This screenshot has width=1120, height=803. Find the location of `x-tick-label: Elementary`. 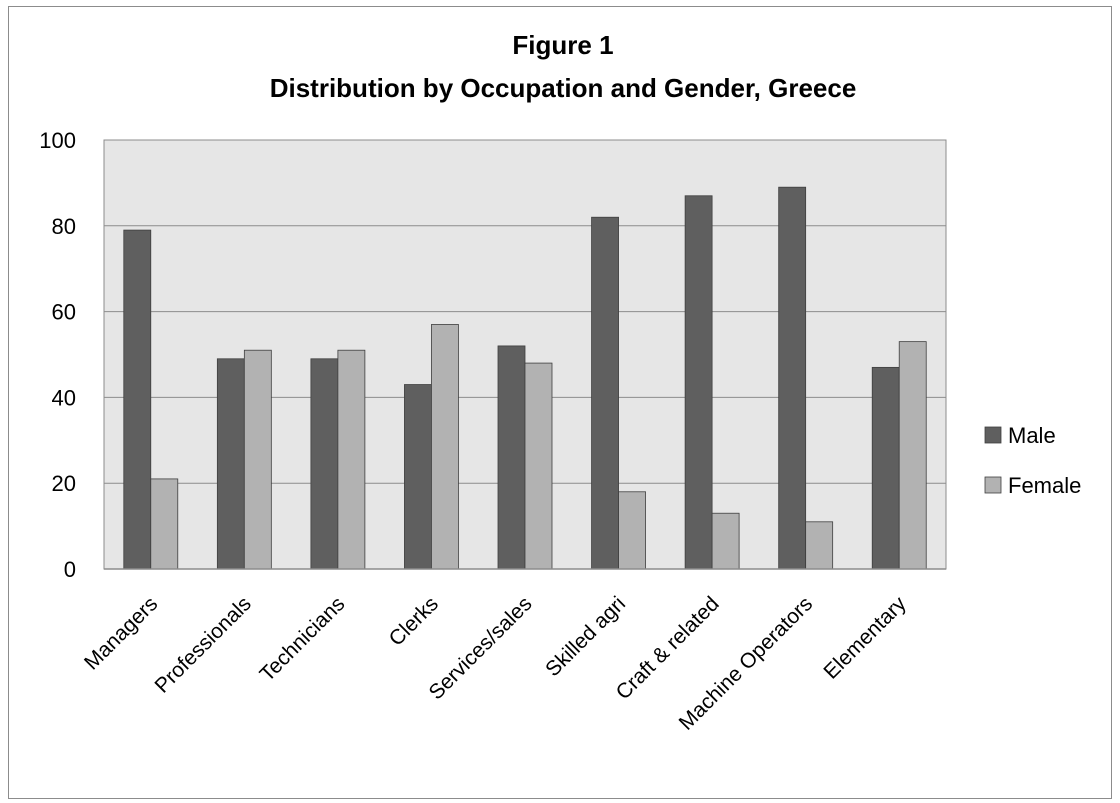

x-tick-label: Elementary is located at coordinates (865, 638).